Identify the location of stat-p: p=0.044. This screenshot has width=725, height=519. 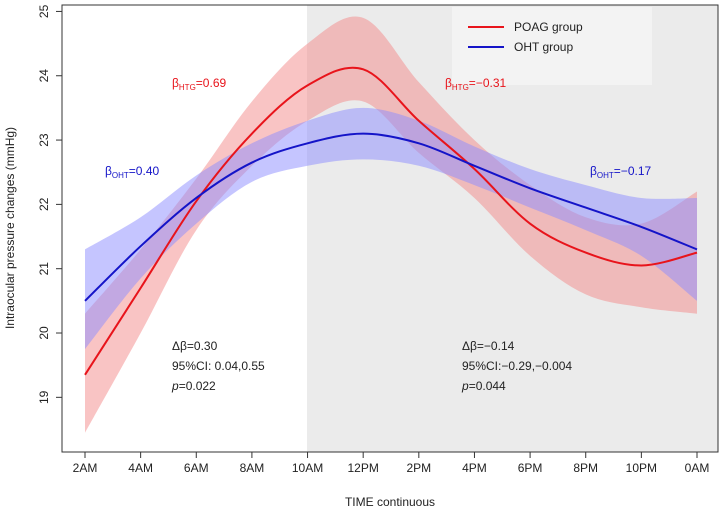
(483, 386).